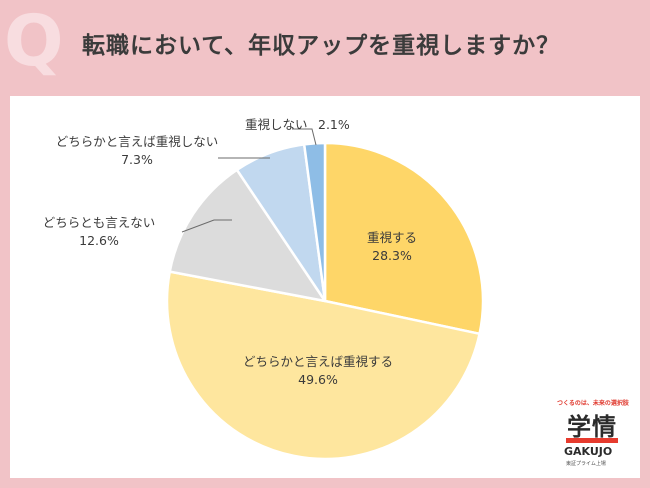 The height and width of the screenshot is (488, 650). What do you see at coordinates (586, 464) in the screenshot?
I see `logo-footer: 東証プライム上場` at bounding box center [586, 464].